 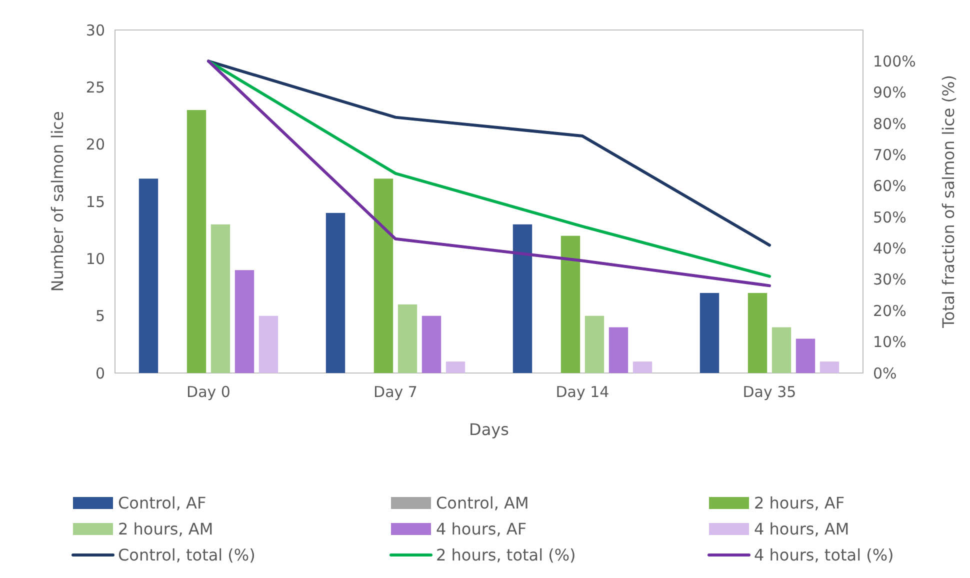 I want to click on y2-tick-label: 50%, so click(x=889, y=217).